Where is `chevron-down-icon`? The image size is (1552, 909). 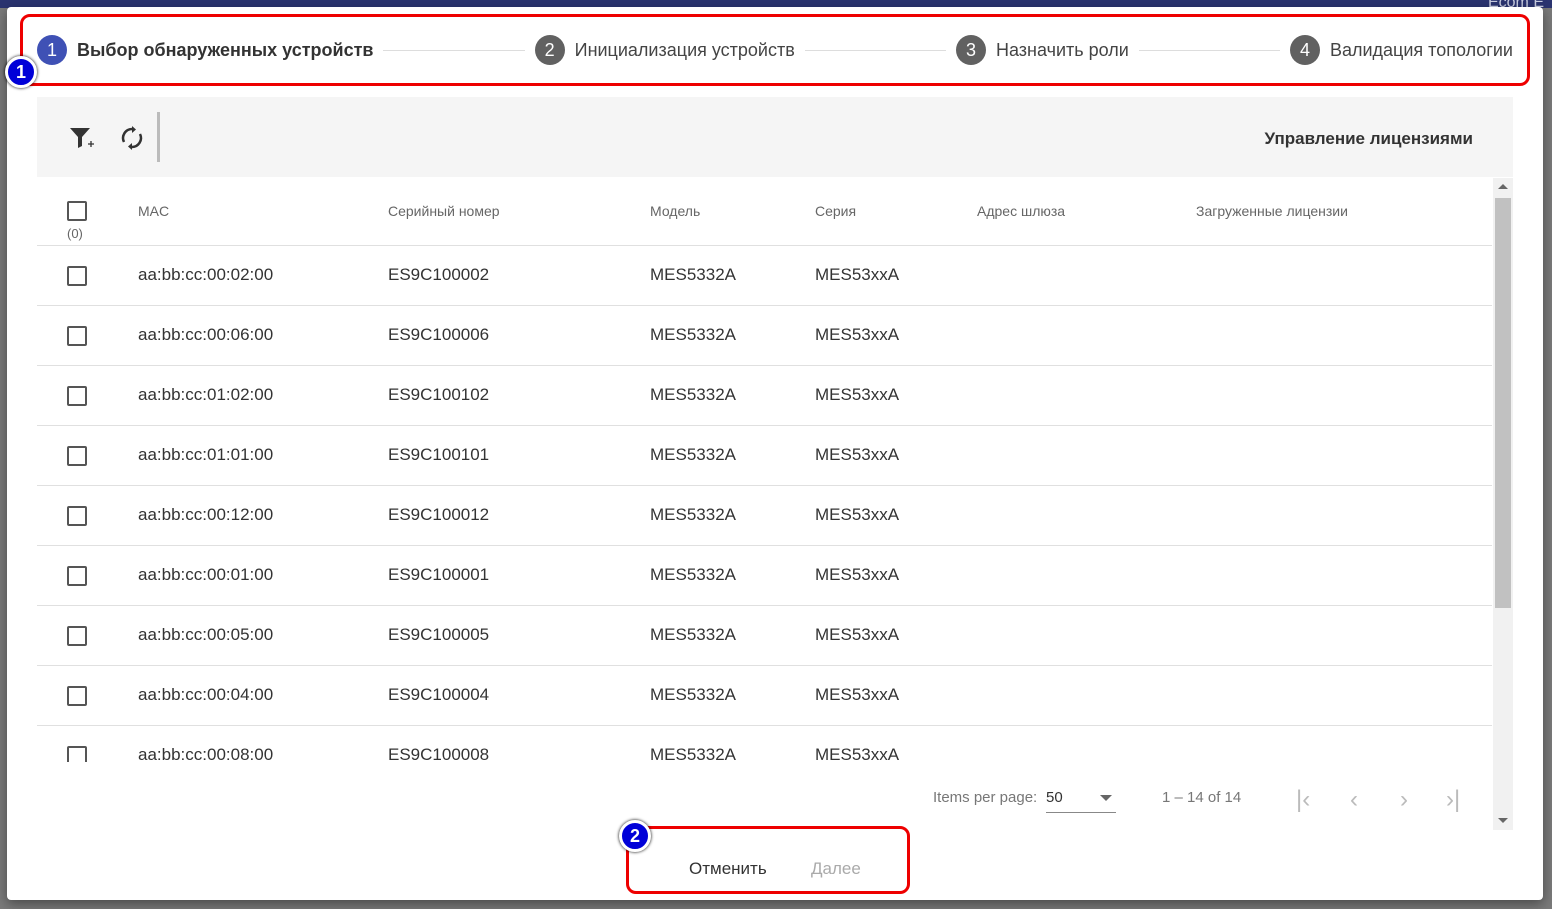 chevron-down-icon is located at coordinates (1106, 798).